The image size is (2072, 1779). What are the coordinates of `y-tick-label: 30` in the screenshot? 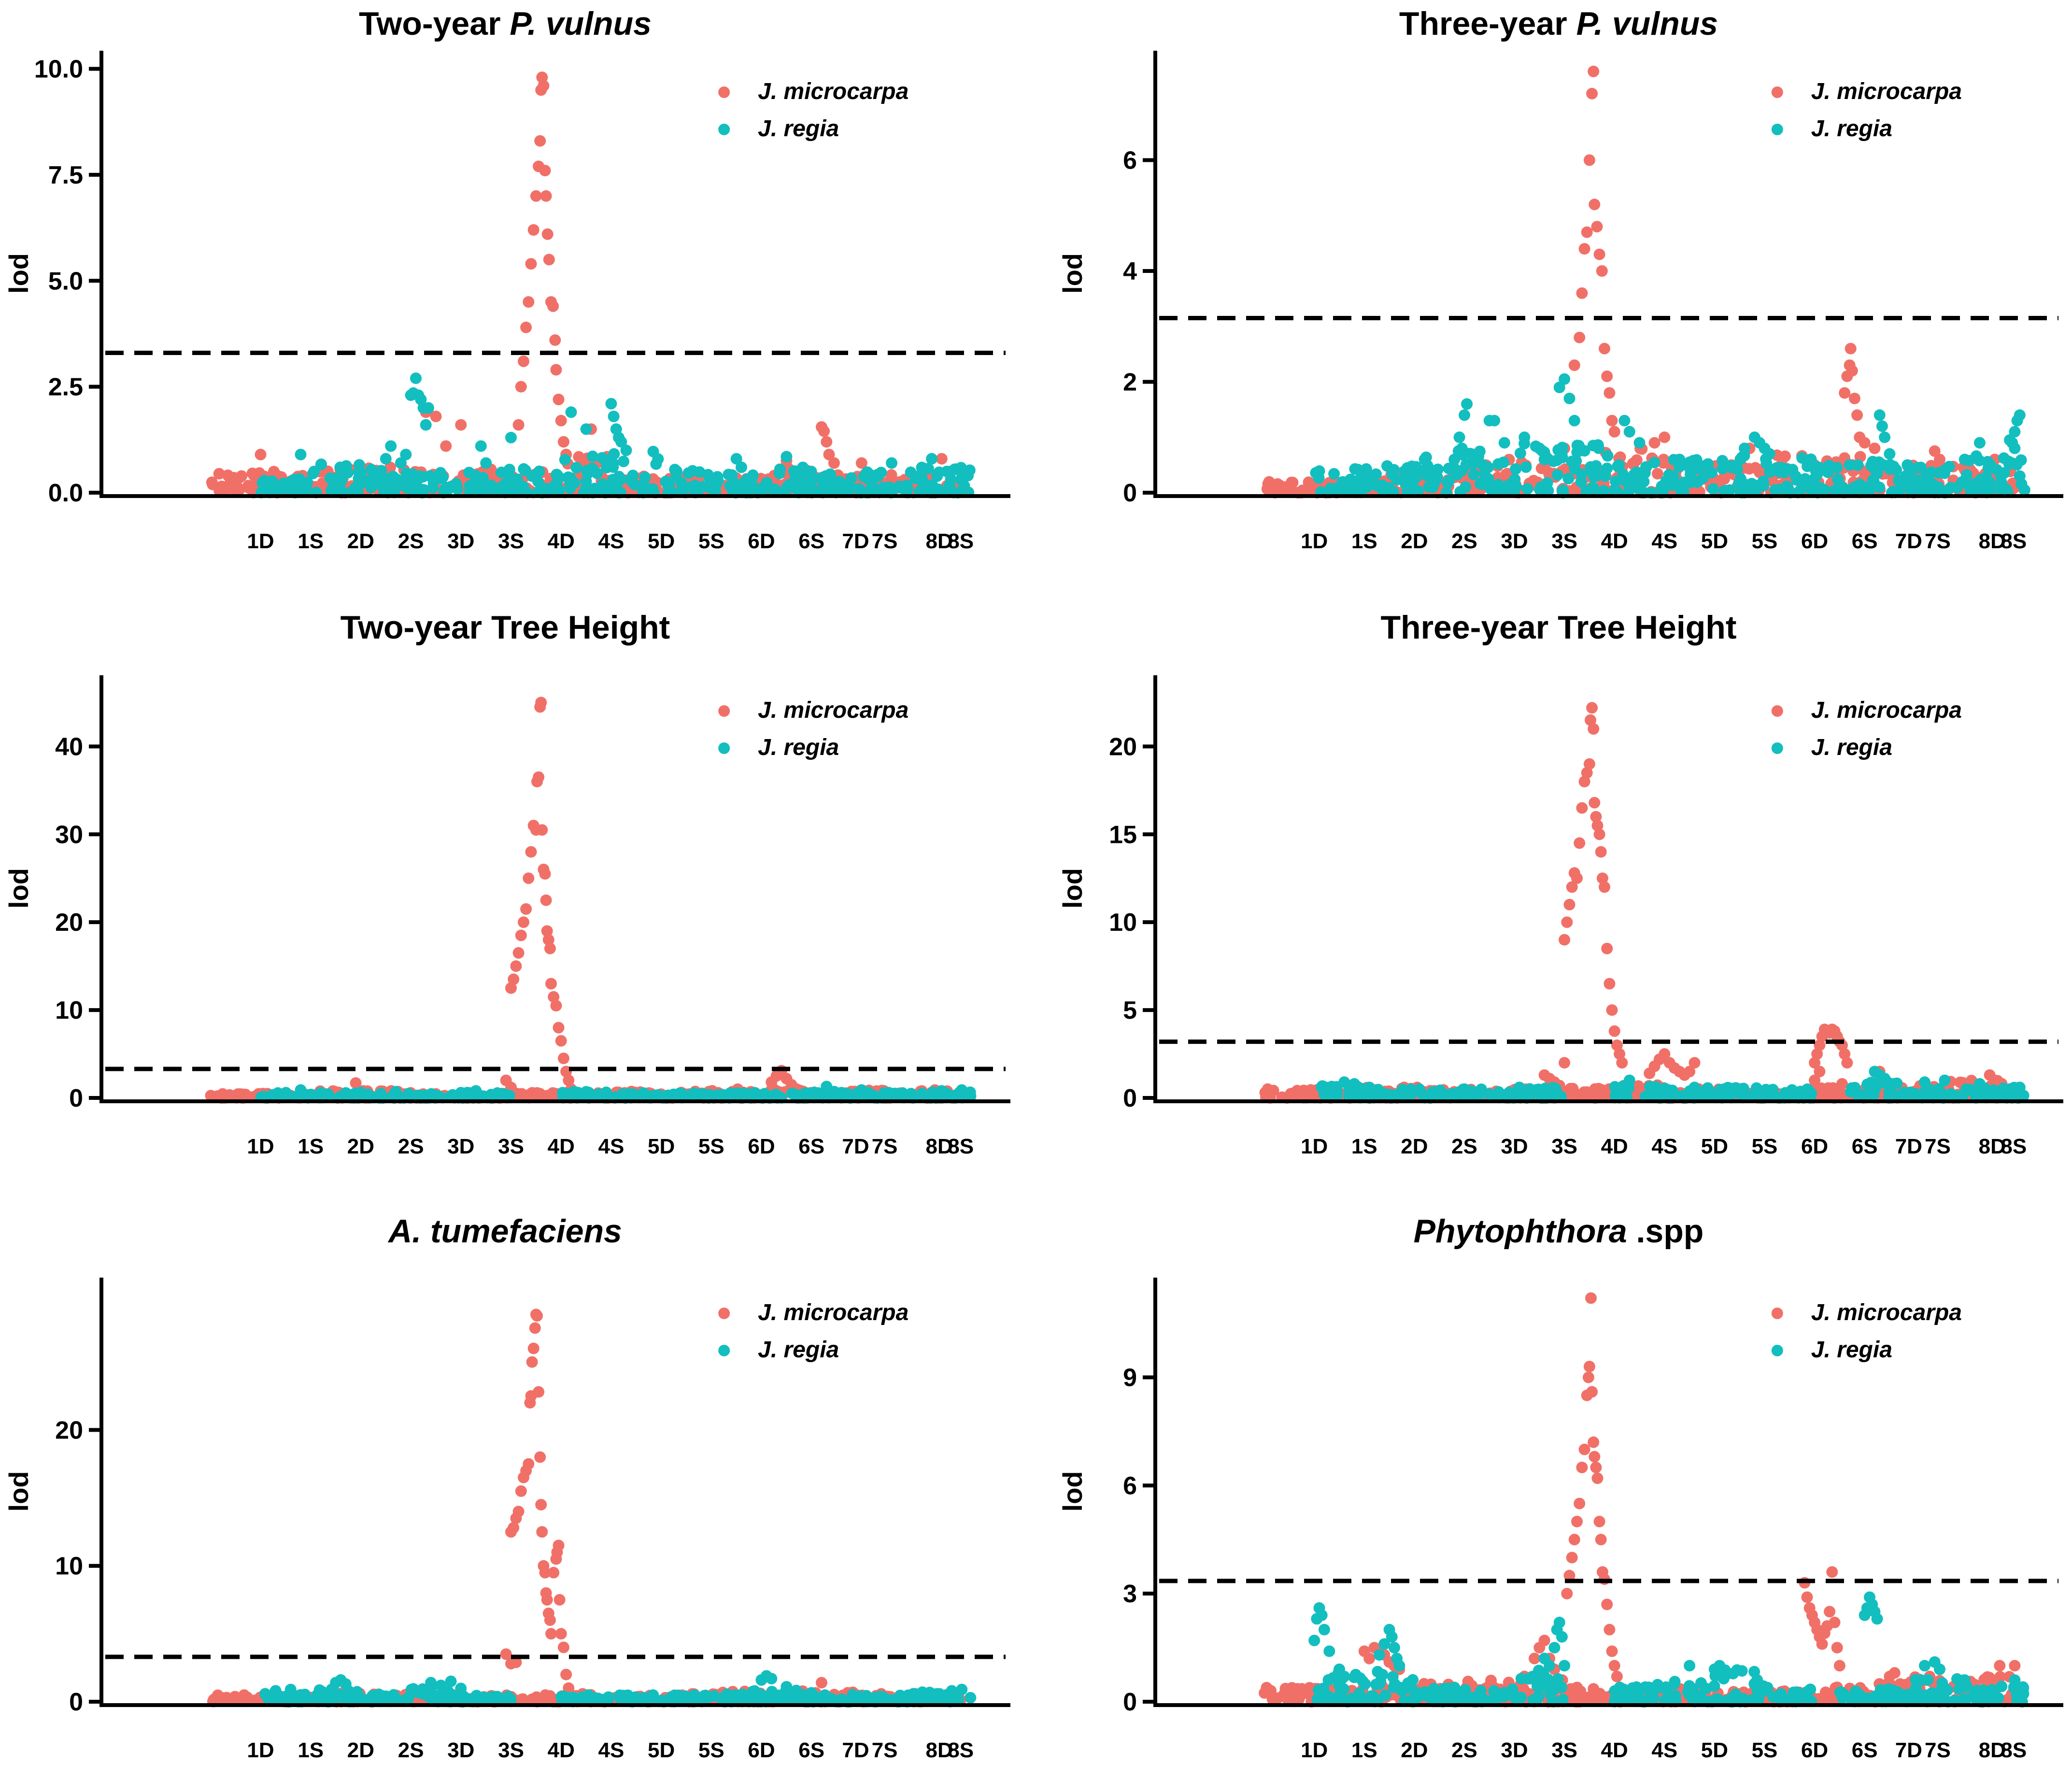 It's located at (69, 835).